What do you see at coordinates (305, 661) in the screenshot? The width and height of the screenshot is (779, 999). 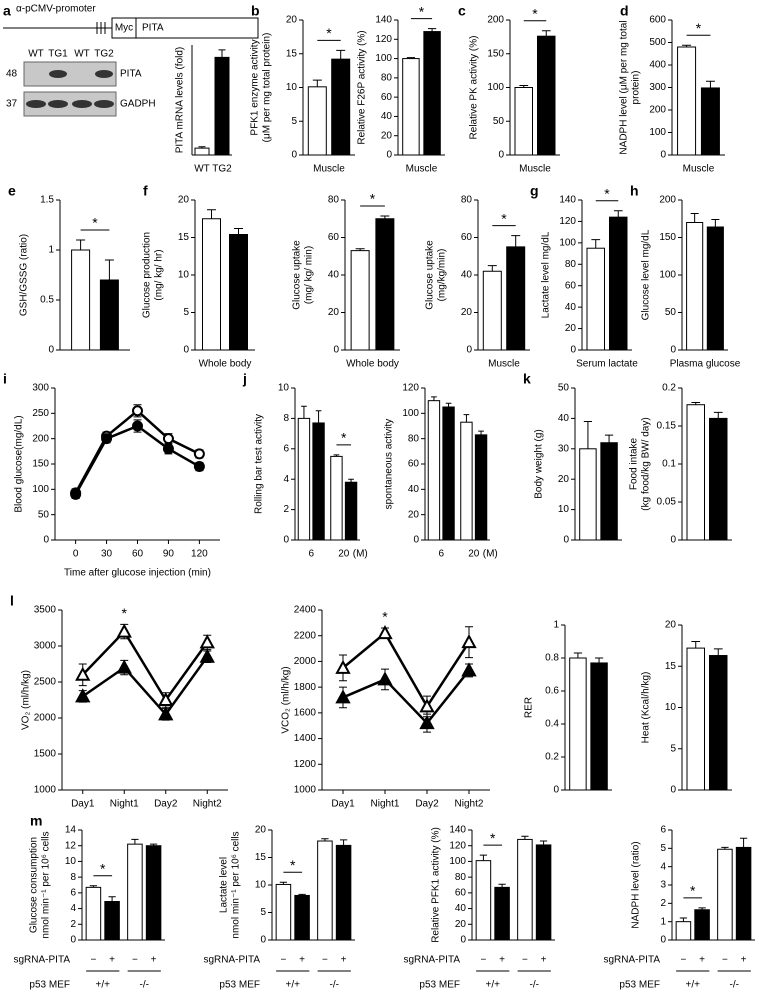 I see `y-tick-label: 2000` at bounding box center [305, 661].